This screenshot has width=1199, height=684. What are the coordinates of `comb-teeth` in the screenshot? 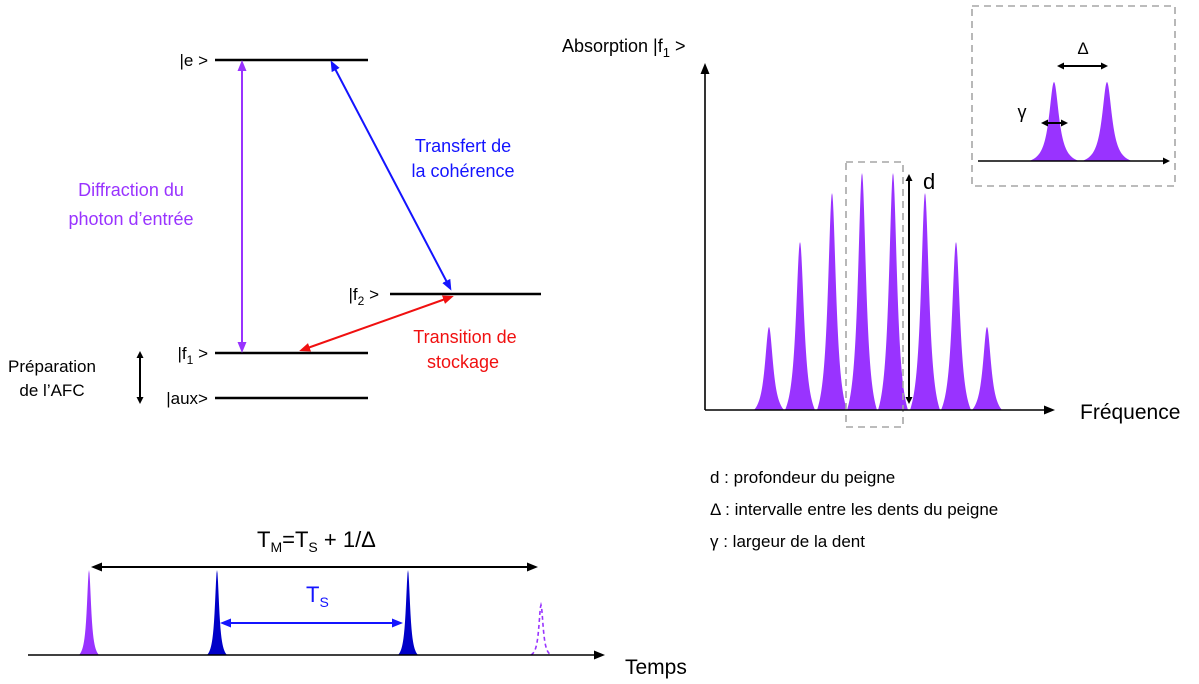 It's located at (878, 291).